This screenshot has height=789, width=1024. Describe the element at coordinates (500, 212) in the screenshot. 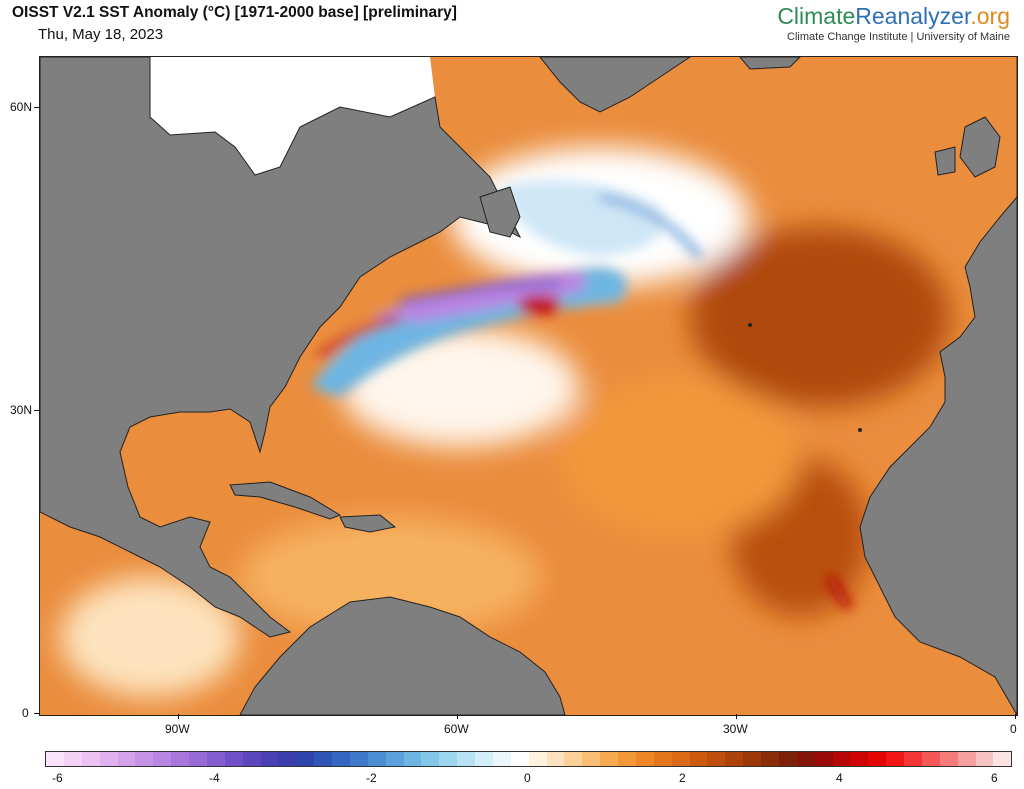

I see `land-newfoundland` at that location.